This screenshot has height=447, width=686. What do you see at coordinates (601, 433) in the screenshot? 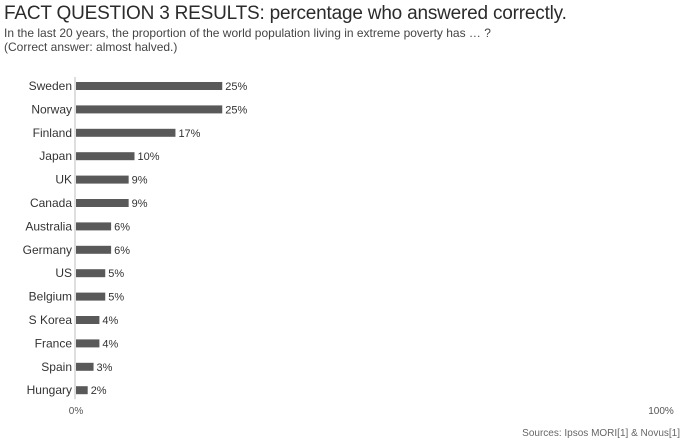
I see `source-note: Sources: Ipsos MORI[1] & Novus[1]` at bounding box center [601, 433].